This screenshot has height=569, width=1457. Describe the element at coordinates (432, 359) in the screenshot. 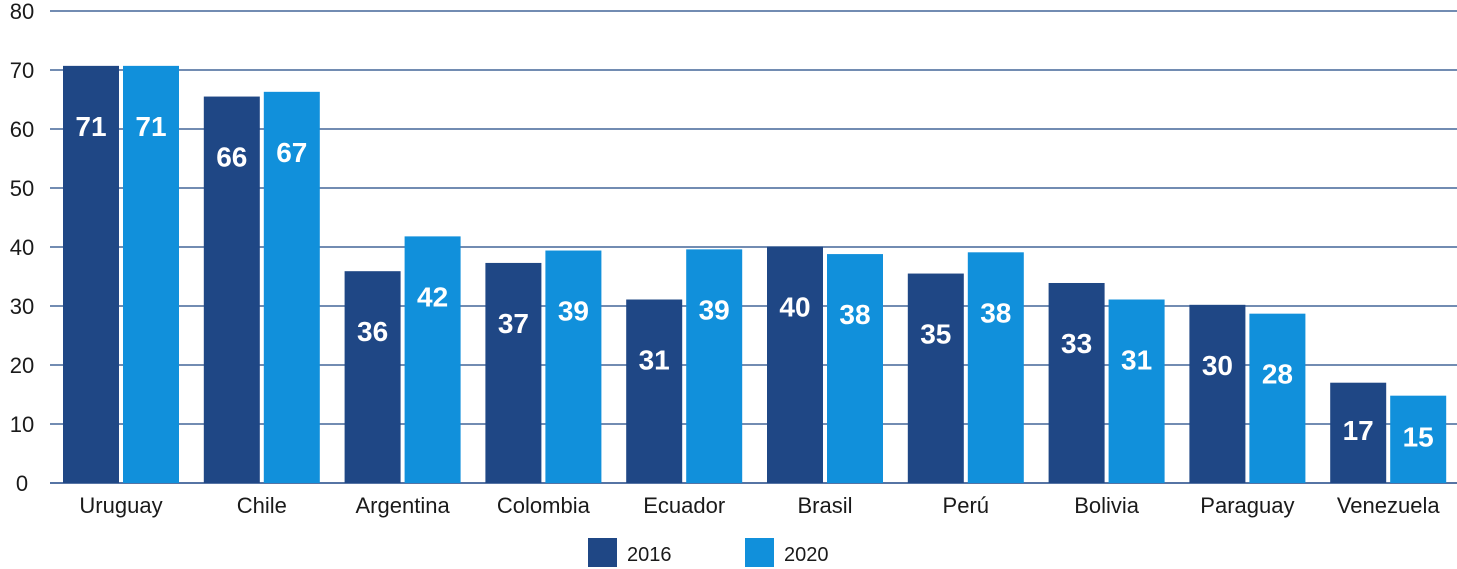

I see `bar-2020-argentina` at that location.